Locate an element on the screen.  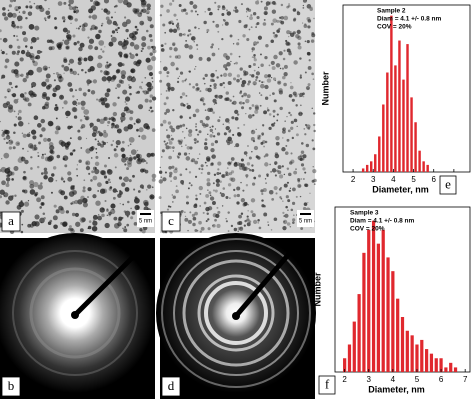
scale-label: 5 nm is located at coordinates (145, 222).